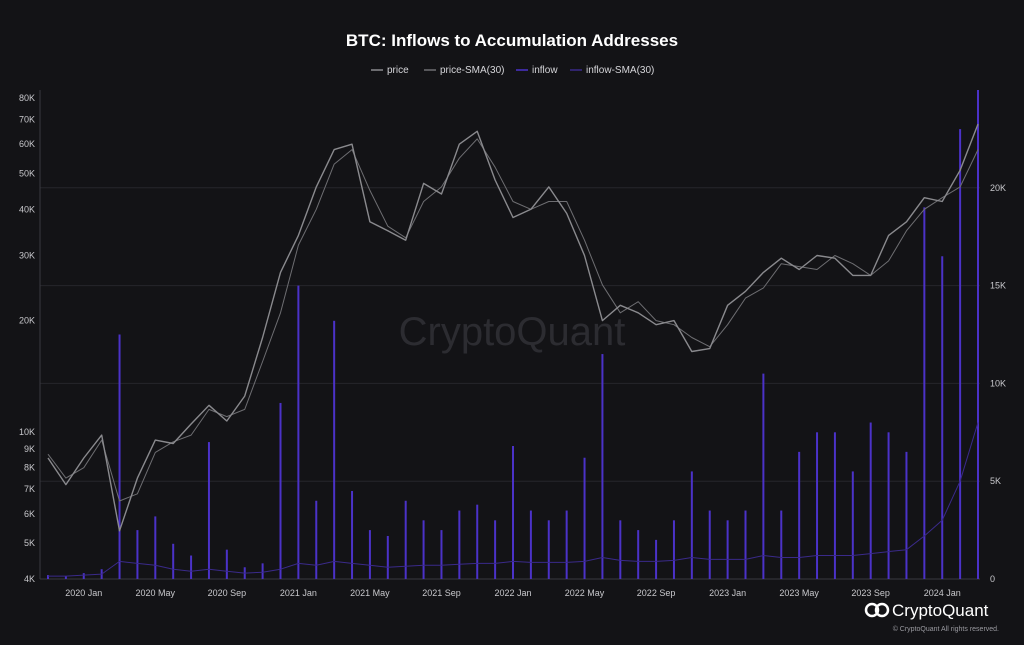 The width and height of the screenshot is (1024, 645). Describe the element at coordinates (29, 514) in the screenshot. I see `y-left-tick-label: 6K` at that location.